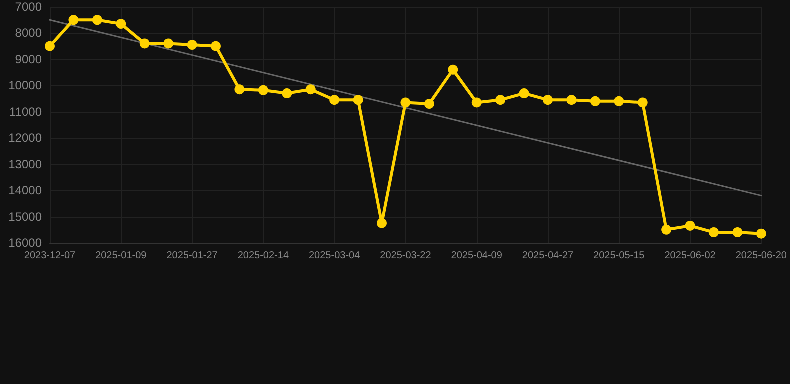 The image size is (790, 384). What do you see at coordinates (28, 7) in the screenshot?
I see `y-tick-label: 7000` at bounding box center [28, 7].